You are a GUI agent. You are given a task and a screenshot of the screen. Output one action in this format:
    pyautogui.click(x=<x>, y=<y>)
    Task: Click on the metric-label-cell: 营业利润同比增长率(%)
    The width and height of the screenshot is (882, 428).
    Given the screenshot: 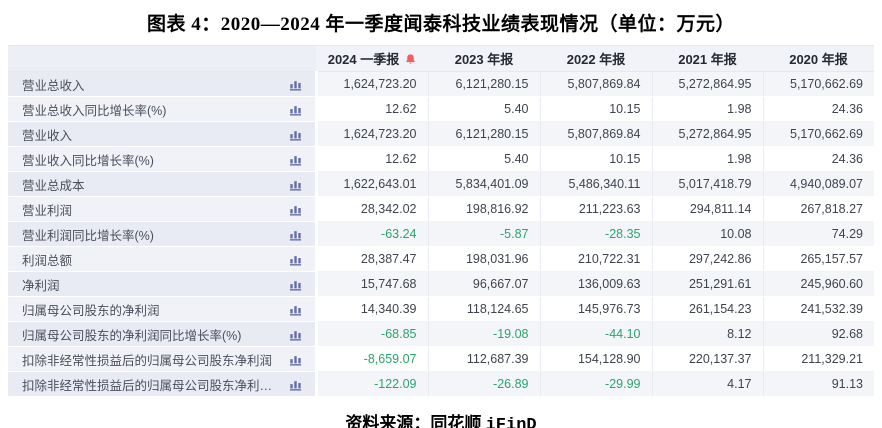 What is the action you would take?
    pyautogui.click(x=163, y=234)
    